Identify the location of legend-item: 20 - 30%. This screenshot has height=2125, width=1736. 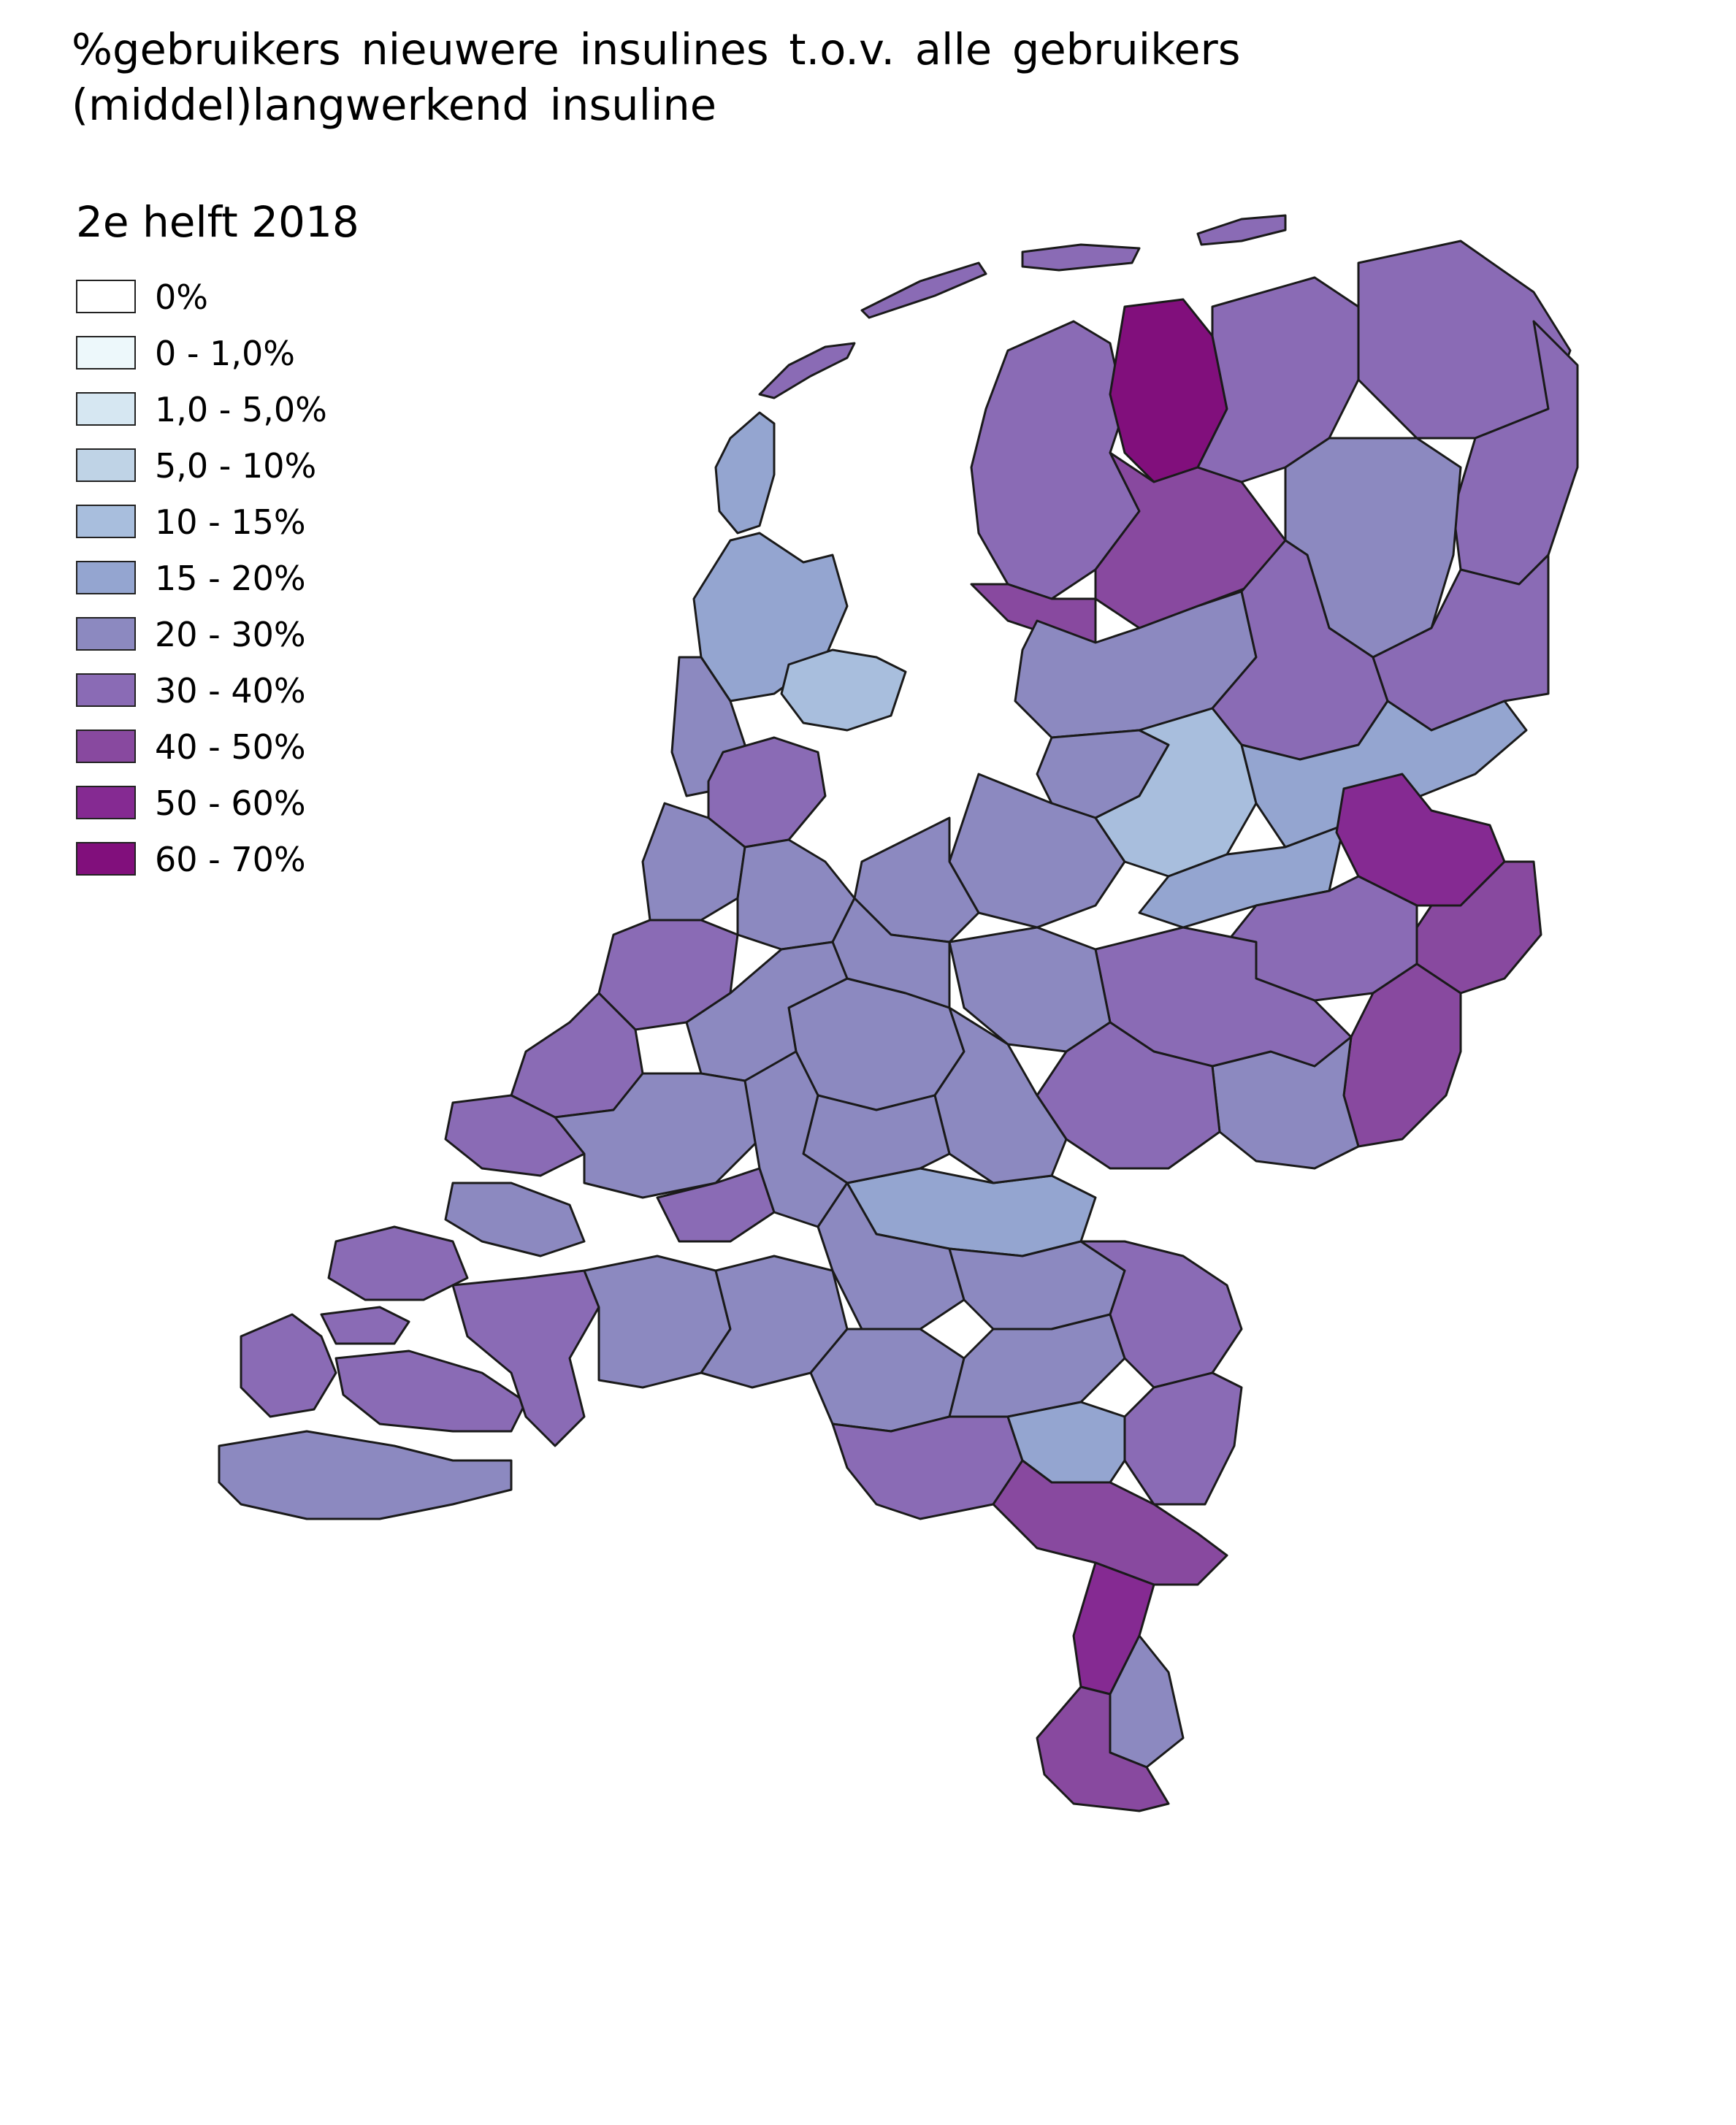
(258, 634).